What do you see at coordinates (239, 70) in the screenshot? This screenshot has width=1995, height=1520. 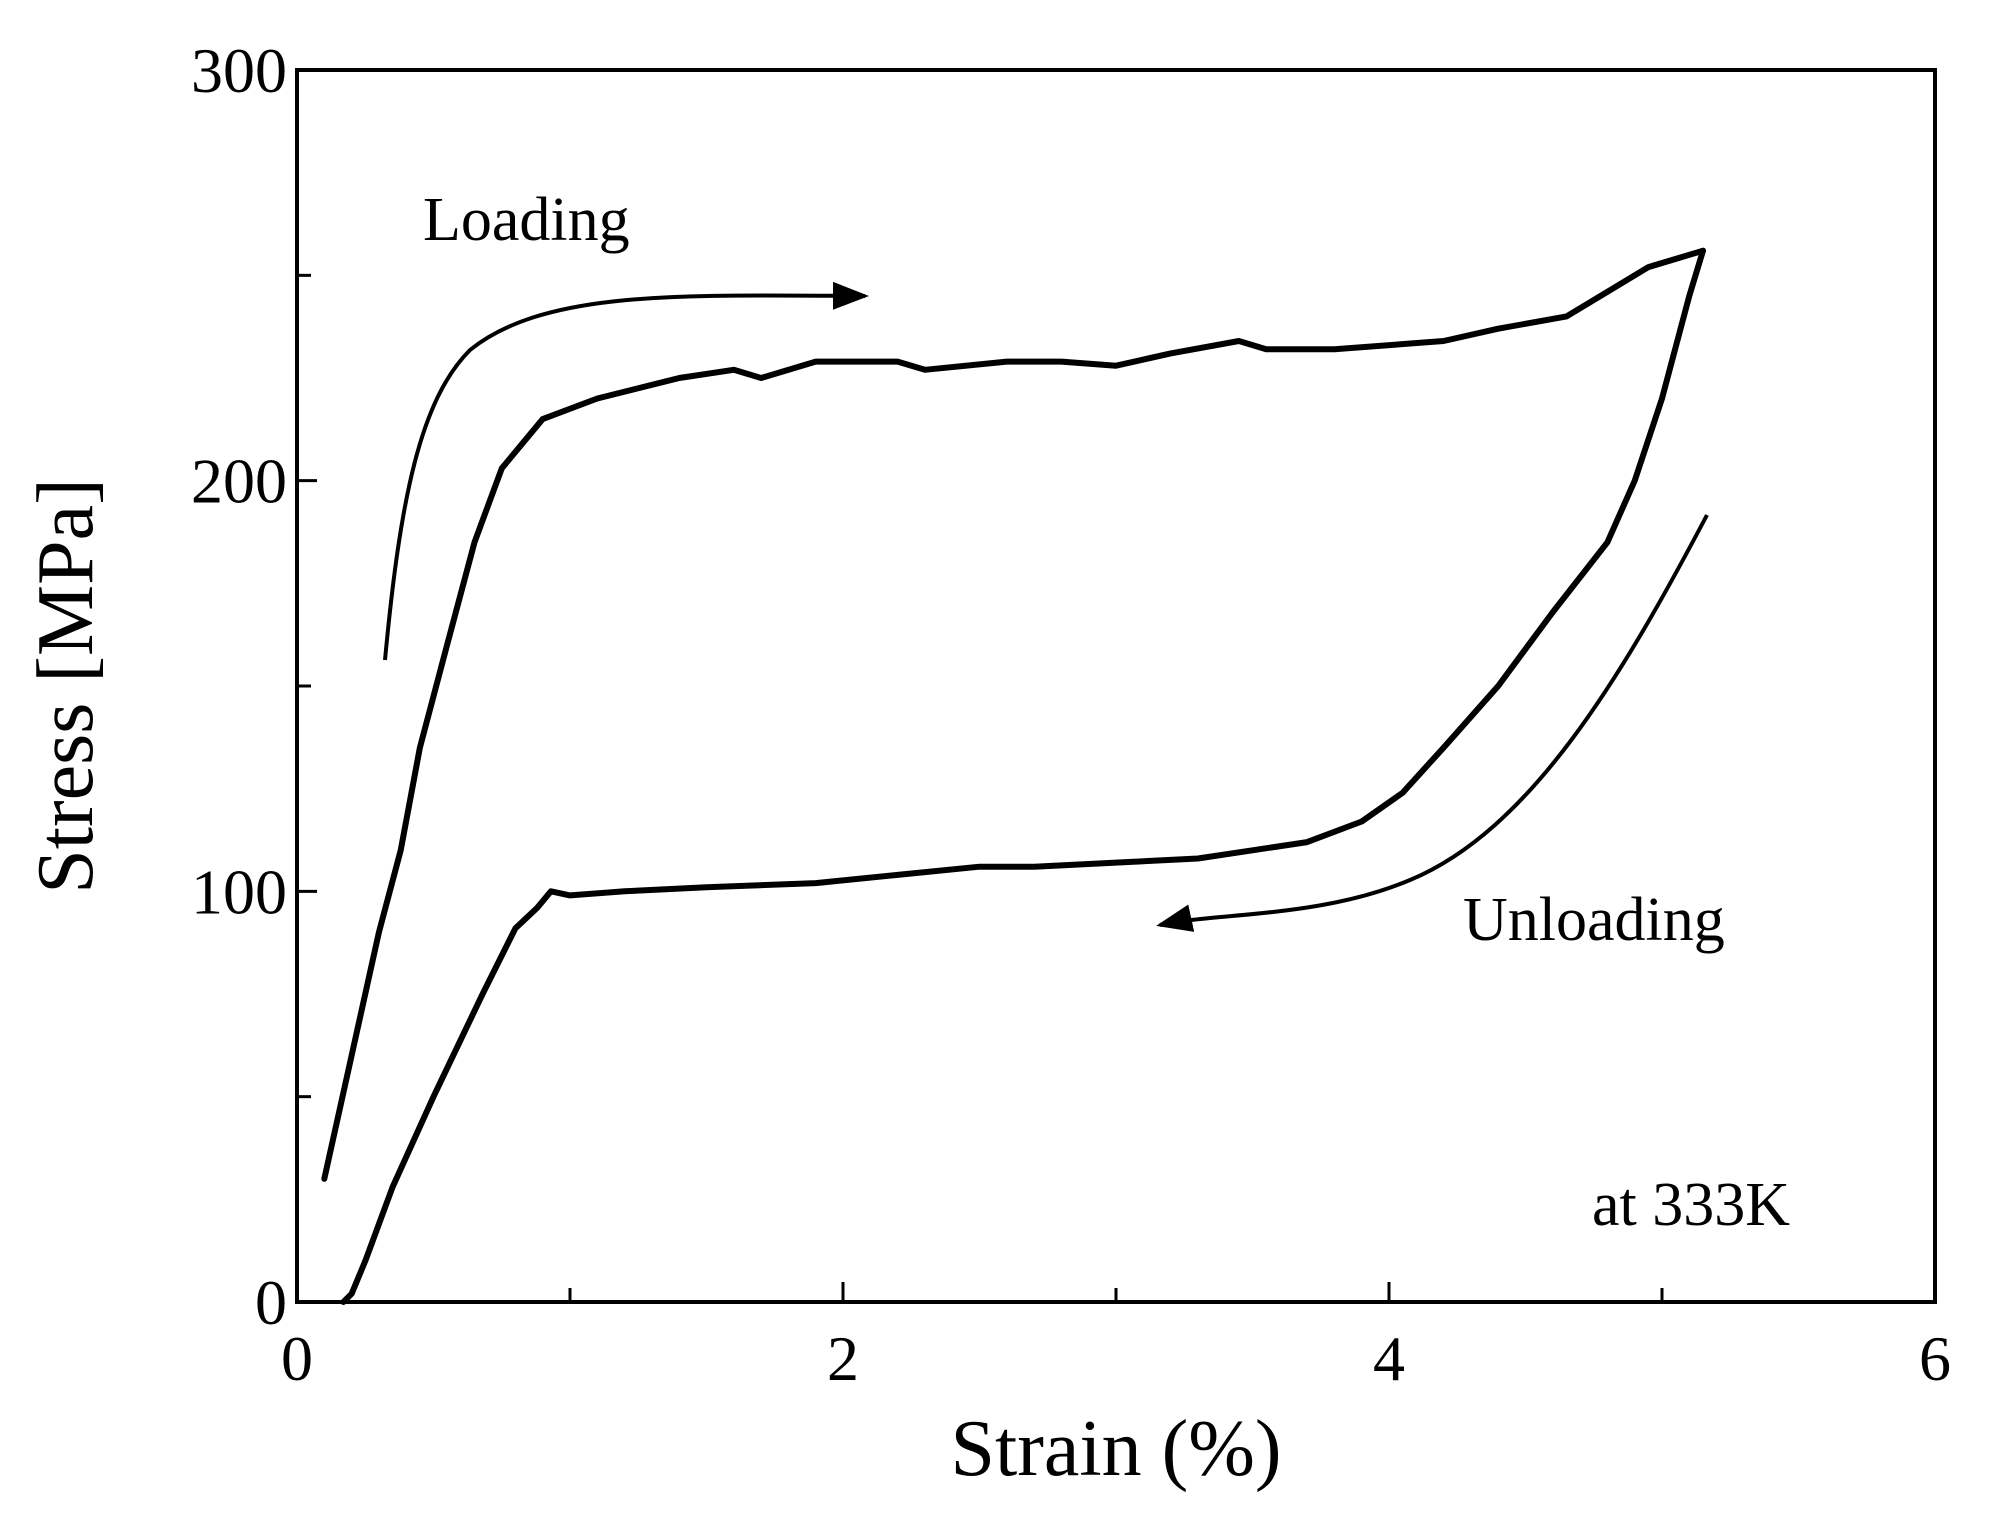 I see `y-tick-label: 300` at bounding box center [239, 70].